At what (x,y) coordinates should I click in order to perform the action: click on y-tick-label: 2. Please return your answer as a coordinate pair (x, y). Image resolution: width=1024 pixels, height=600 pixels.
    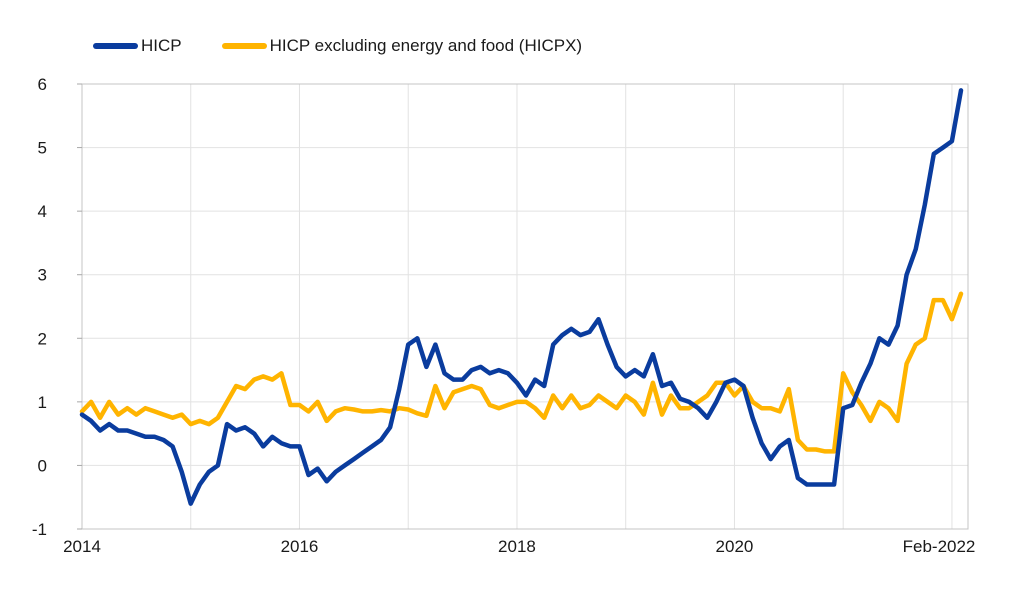
    Looking at the image, I should click on (42, 338).